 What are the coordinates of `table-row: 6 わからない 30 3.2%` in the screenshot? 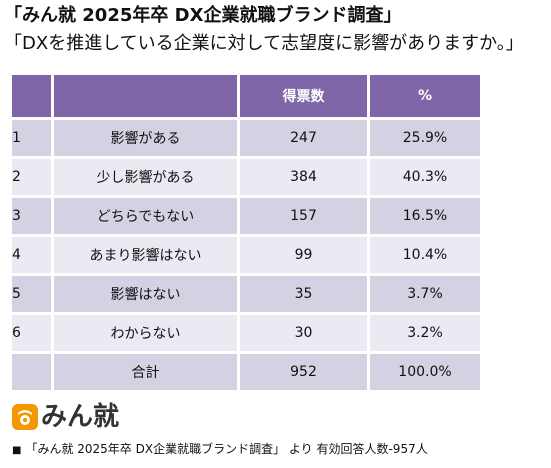 It's located at (246, 334).